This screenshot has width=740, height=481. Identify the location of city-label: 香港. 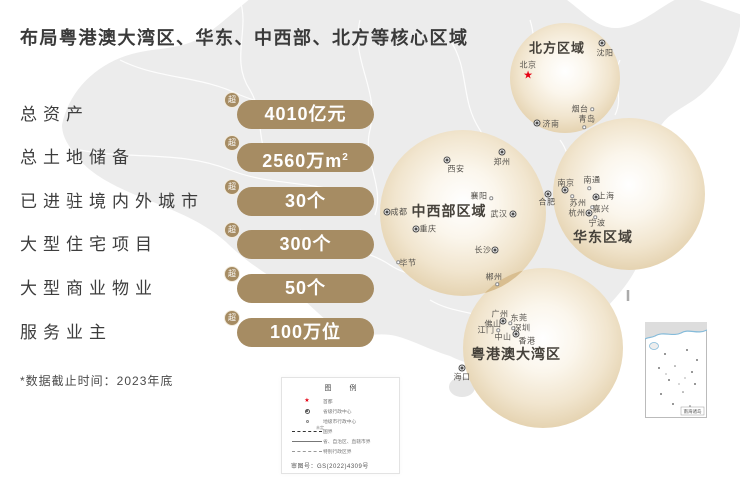
(527, 341).